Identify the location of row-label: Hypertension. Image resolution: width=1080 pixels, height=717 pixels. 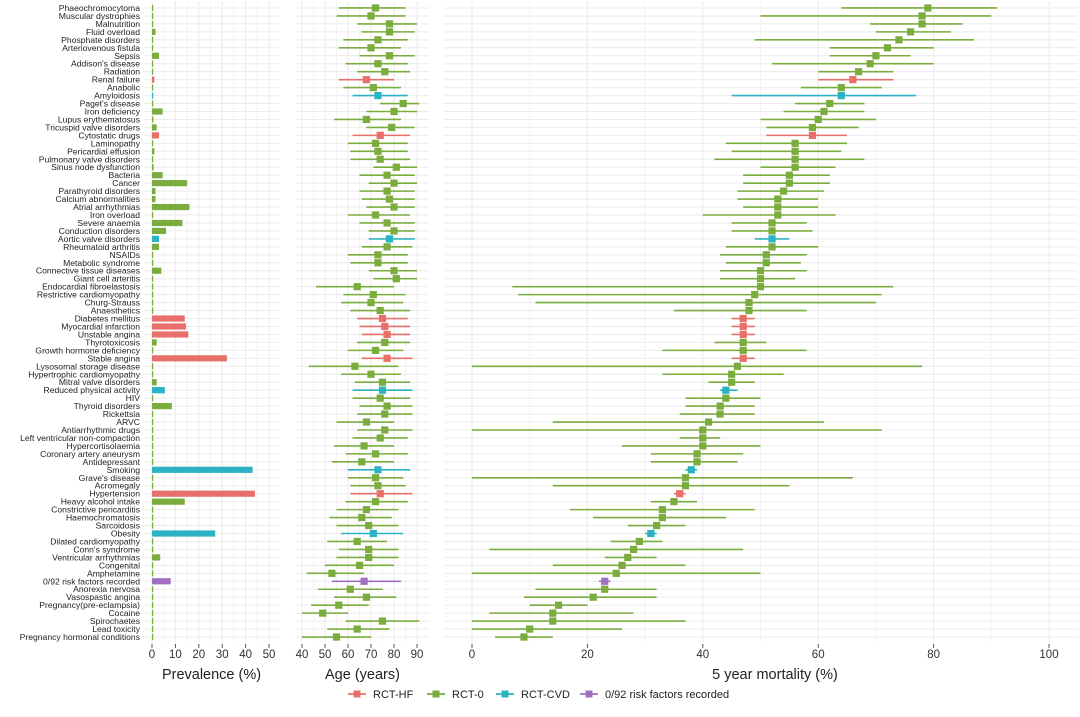
(114, 494).